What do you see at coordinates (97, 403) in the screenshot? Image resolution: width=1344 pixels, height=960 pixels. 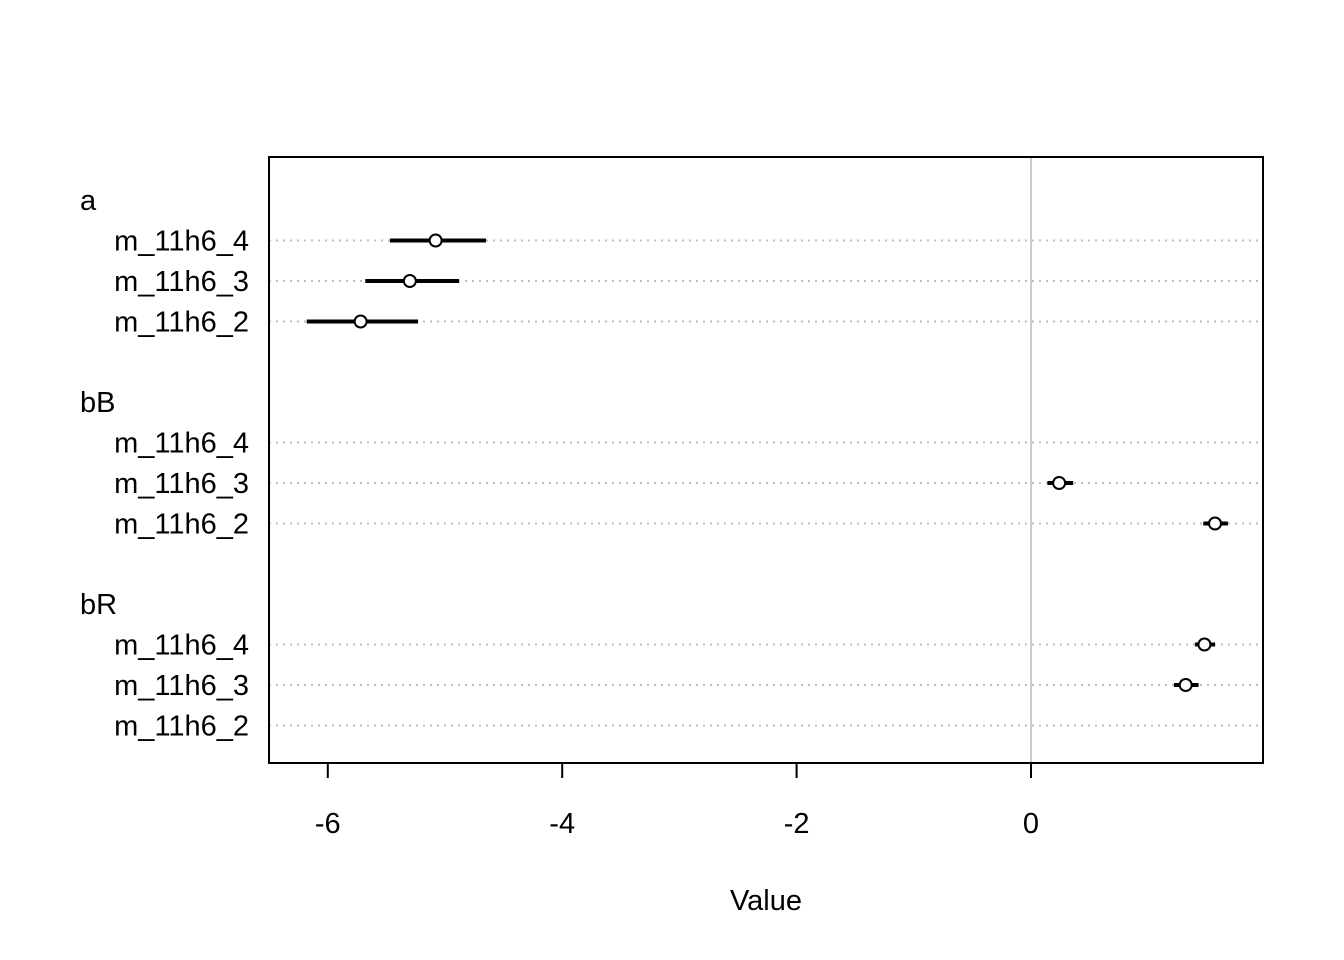 I see `group-label: bB` at bounding box center [97, 403].